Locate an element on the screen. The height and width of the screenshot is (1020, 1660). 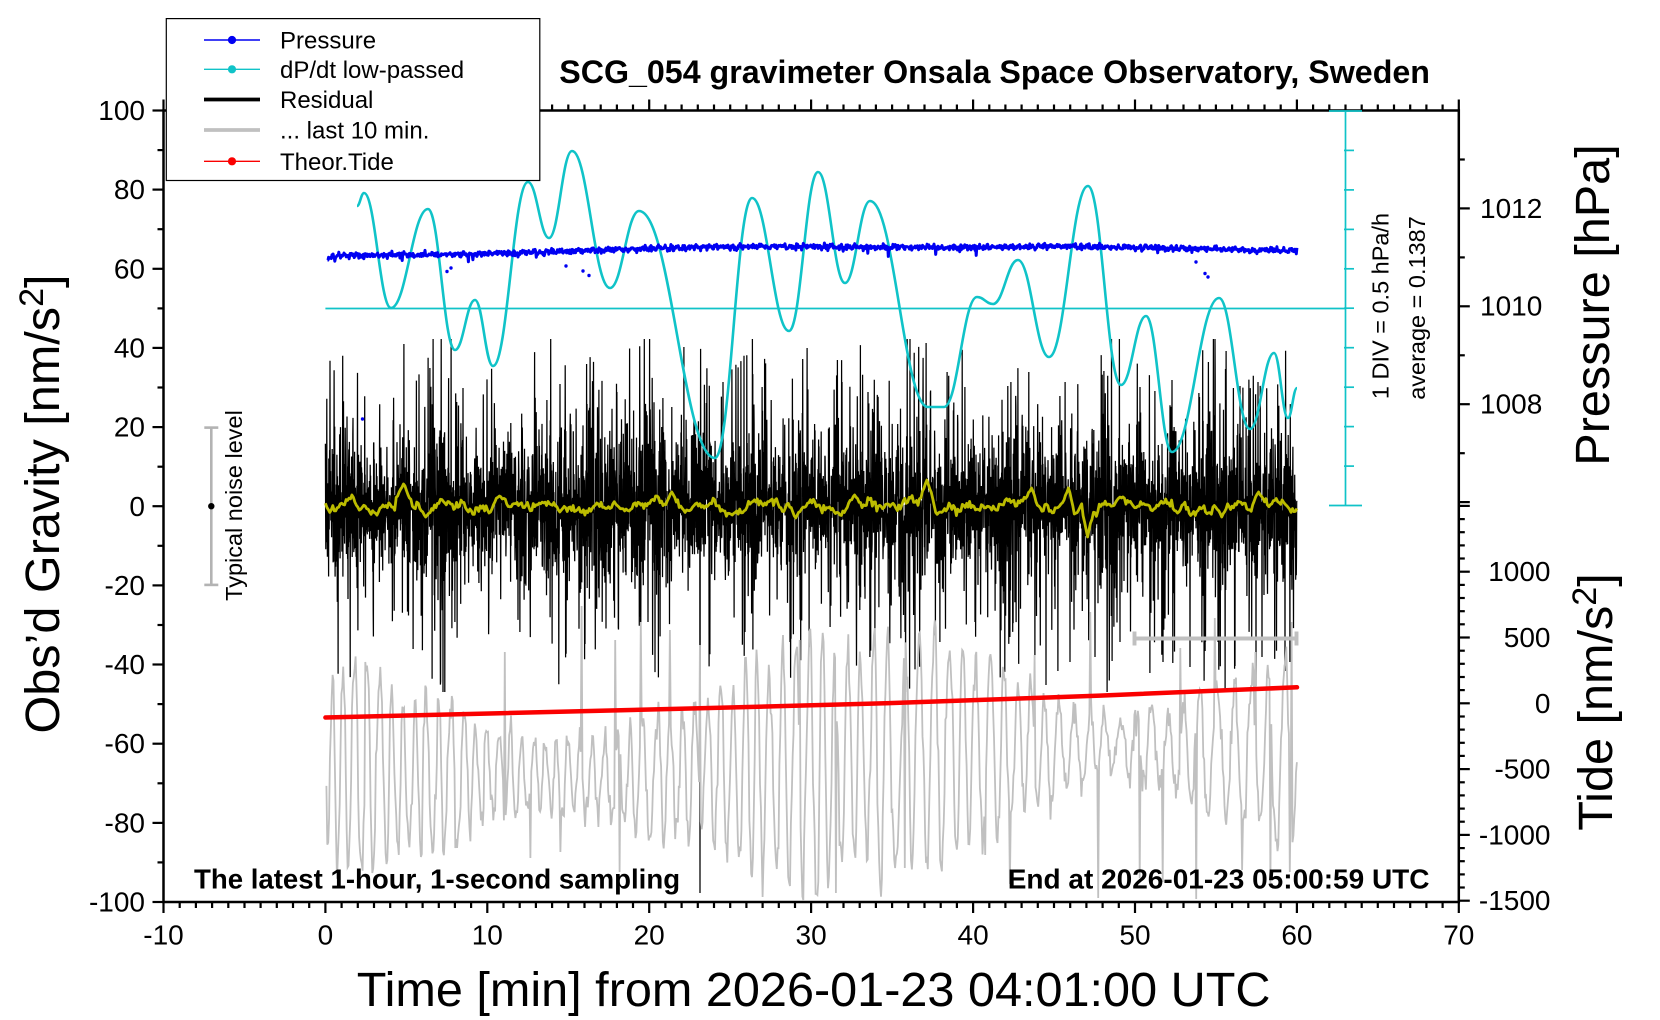
svg-text: 1012 is located at coordinates (1511, 208).